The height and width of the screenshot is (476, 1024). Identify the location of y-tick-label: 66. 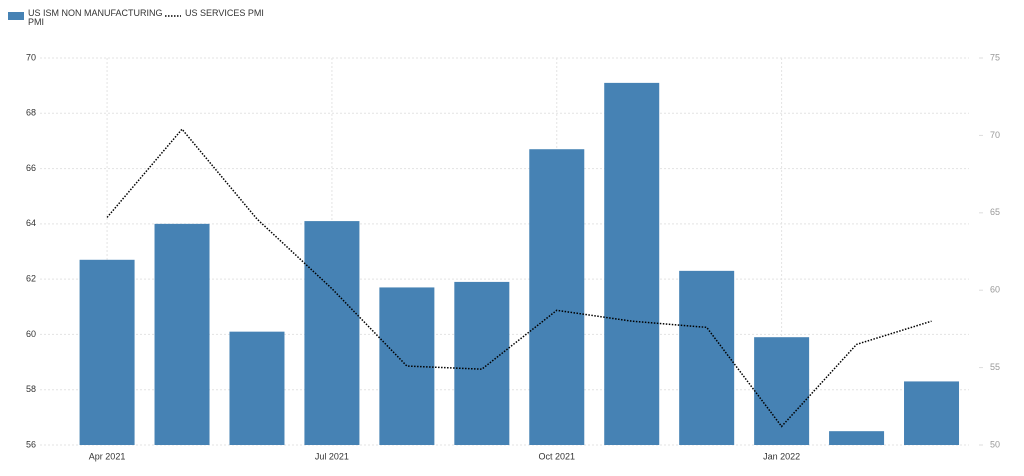
(31, 168).